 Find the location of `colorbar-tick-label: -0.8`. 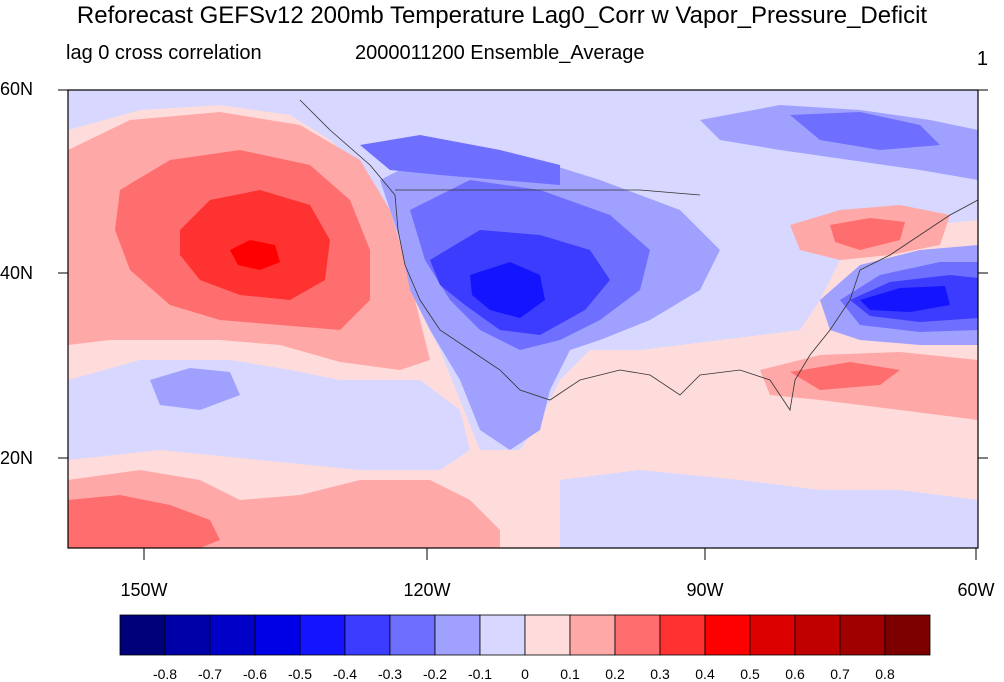

colorbar-tick-label: -0.8 is located at coordinates (165, 674).